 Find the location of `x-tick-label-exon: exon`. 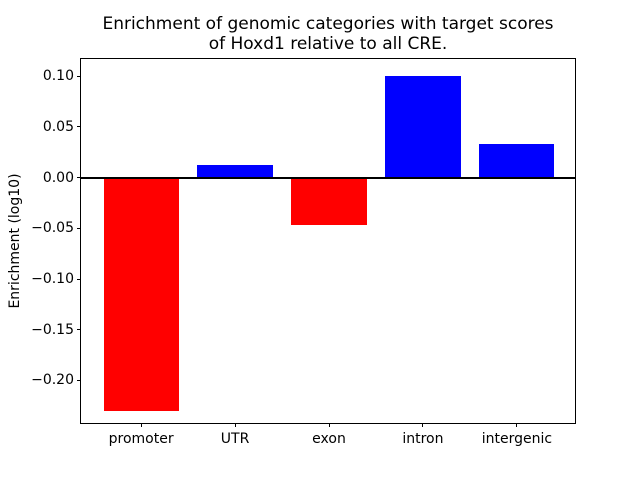

x-tick-label-exon: exon is located at coordinates (329, 439).